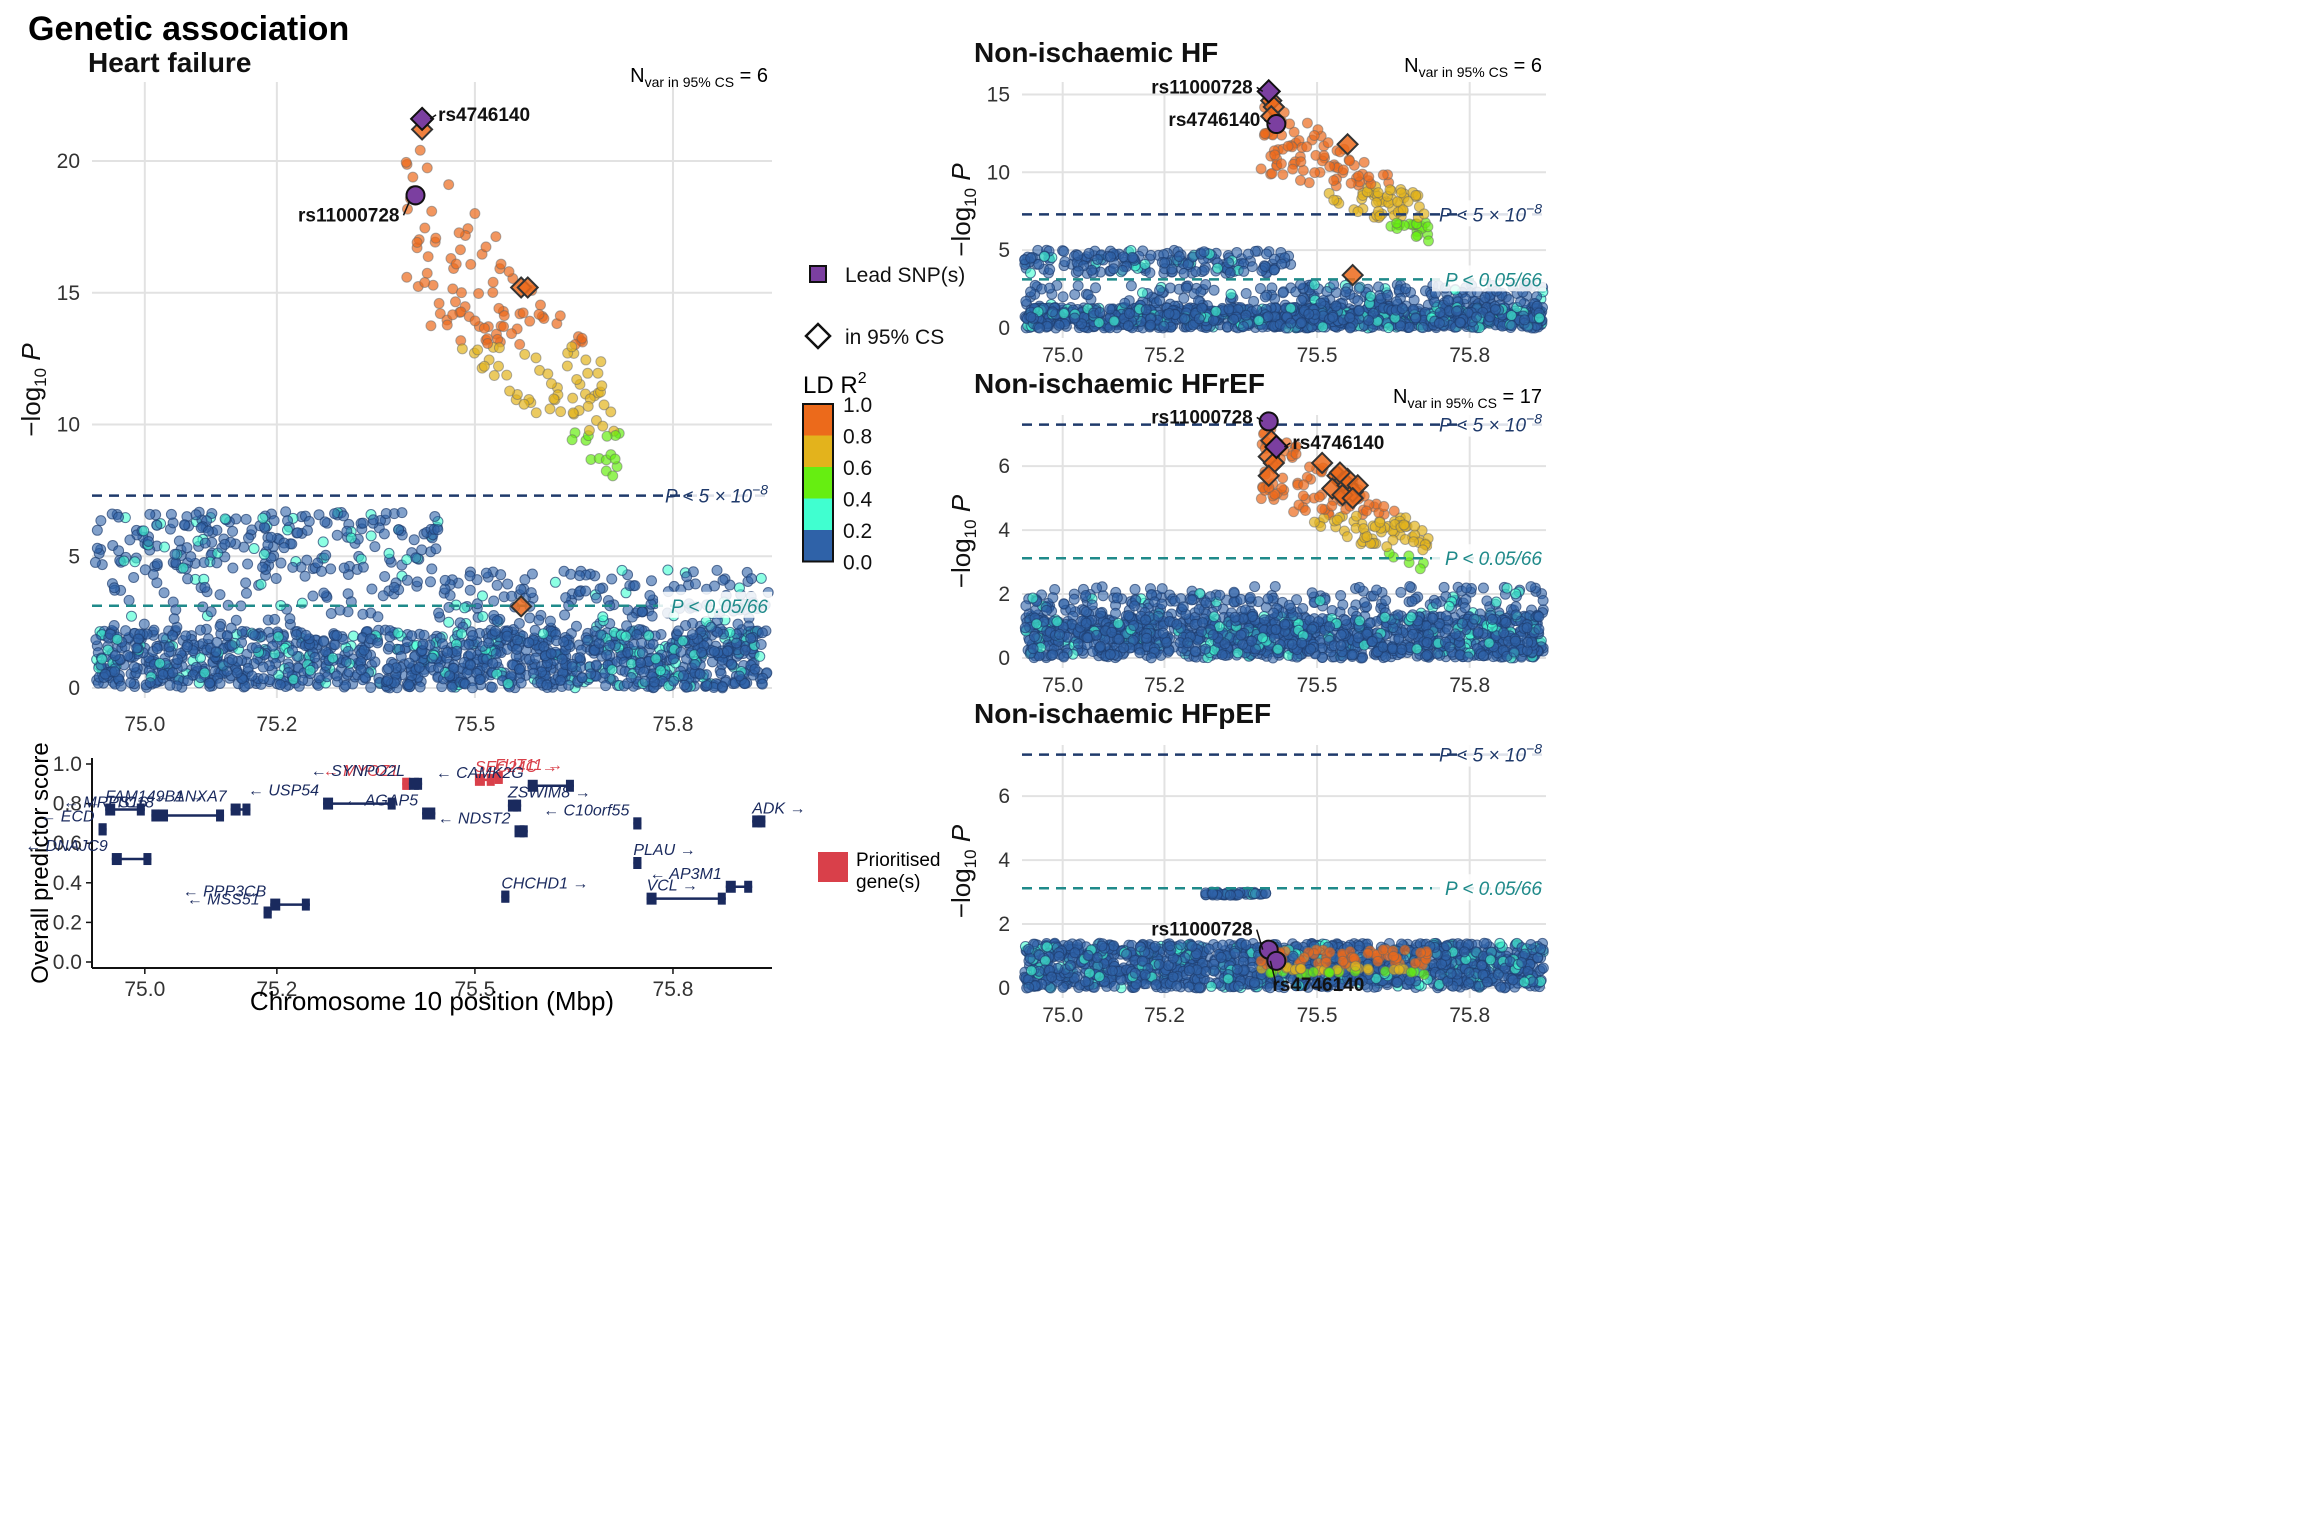  I want to click on y-tick-label: 0, so click(1004, 328).